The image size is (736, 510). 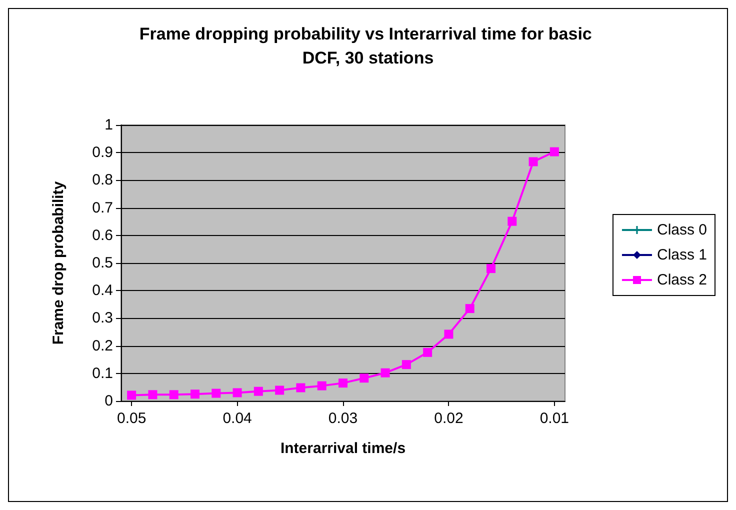 What do you see at coordinates (102, 318) in the screenshot?
I see `y-tick-label: 0.3` at bounding box center [102, 318].